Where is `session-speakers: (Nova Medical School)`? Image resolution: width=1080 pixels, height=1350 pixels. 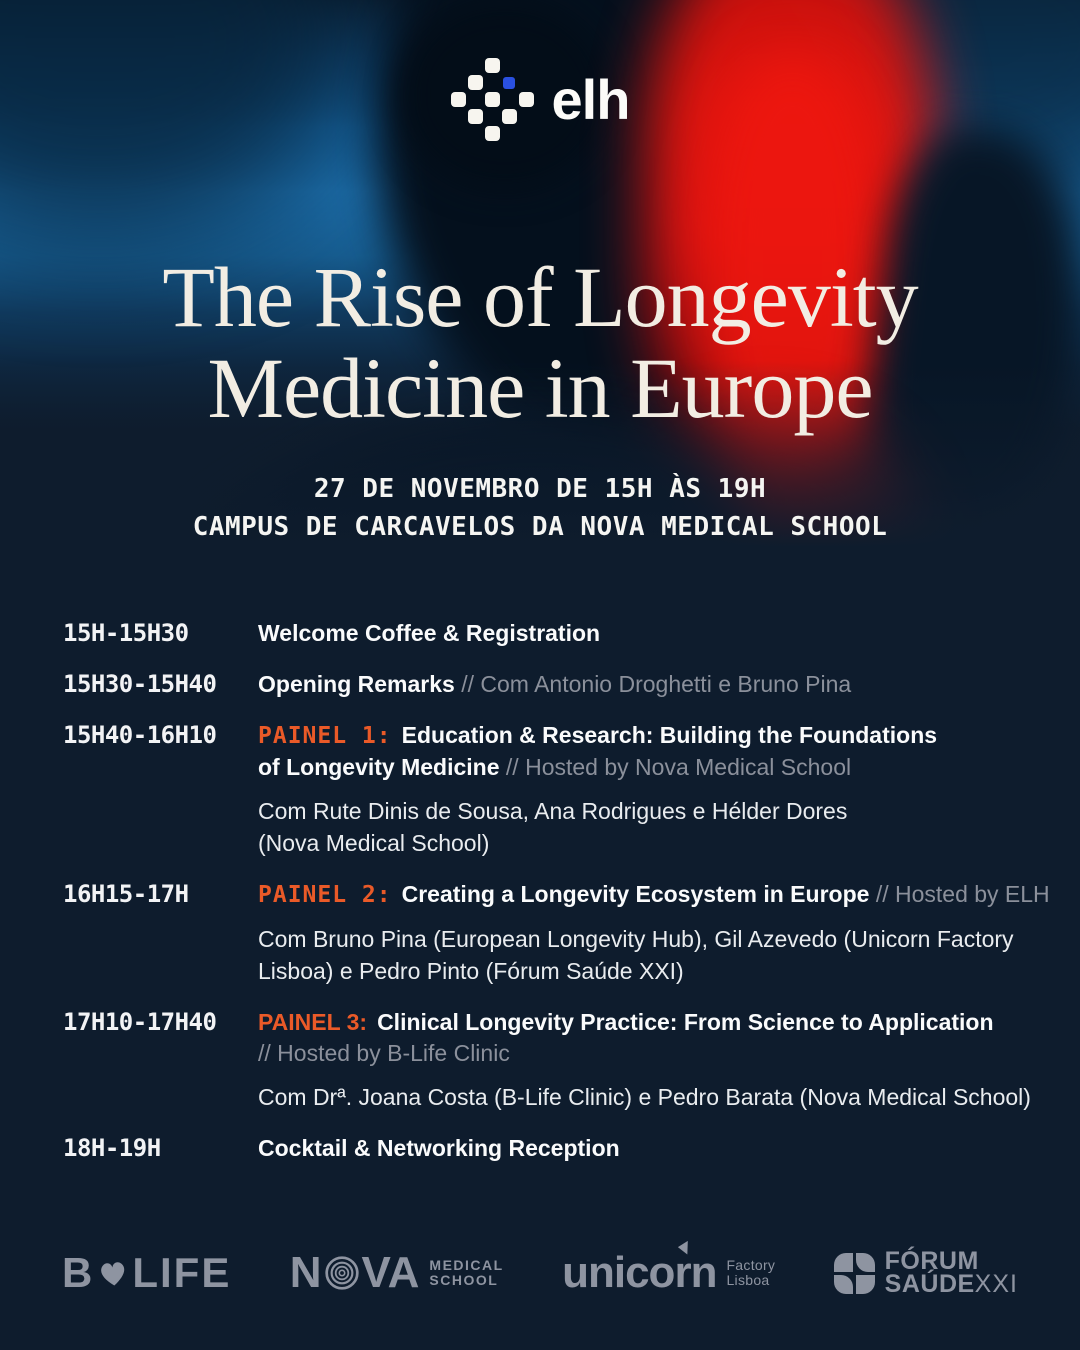 session-speakers: (Nova Medical School) is located at coordinates (374, 843).